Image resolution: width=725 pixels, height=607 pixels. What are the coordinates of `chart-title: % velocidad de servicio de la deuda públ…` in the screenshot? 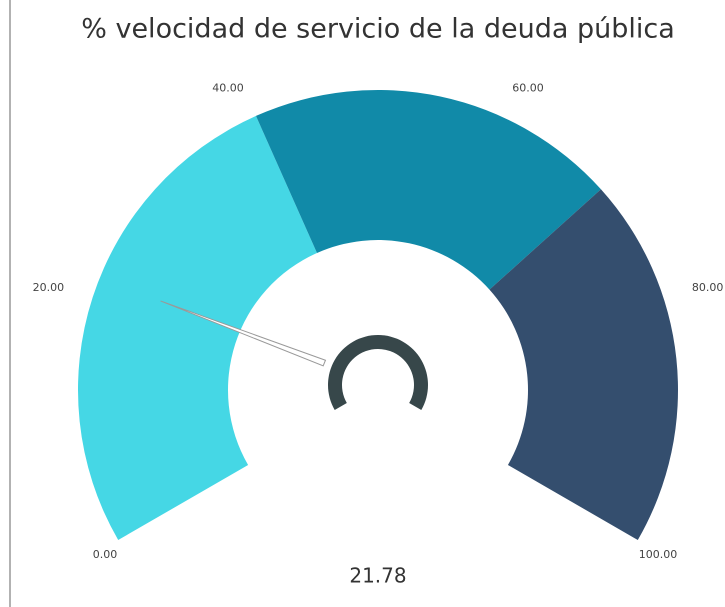 It's located at (378, 29).